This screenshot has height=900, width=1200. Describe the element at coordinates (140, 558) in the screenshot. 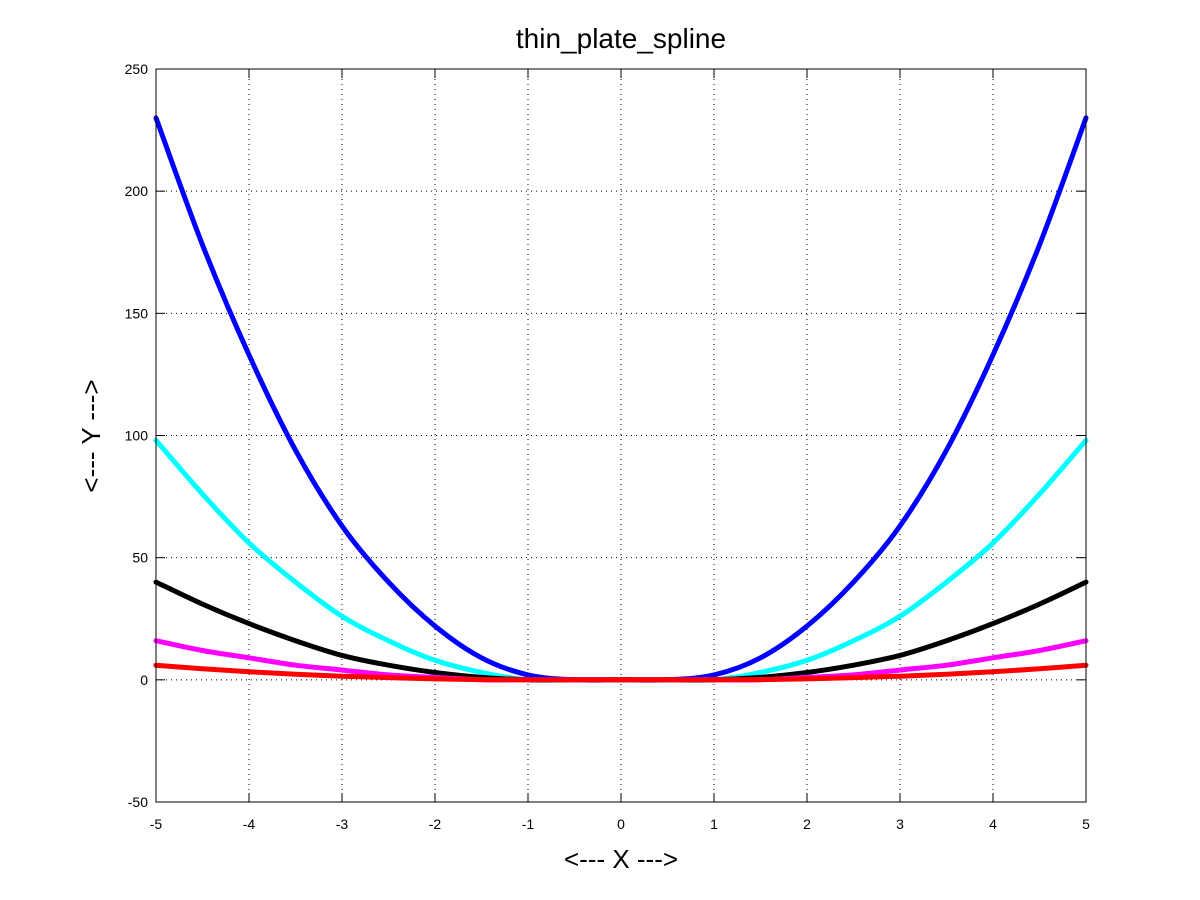

I see `y-tick-label: 50` at that location.